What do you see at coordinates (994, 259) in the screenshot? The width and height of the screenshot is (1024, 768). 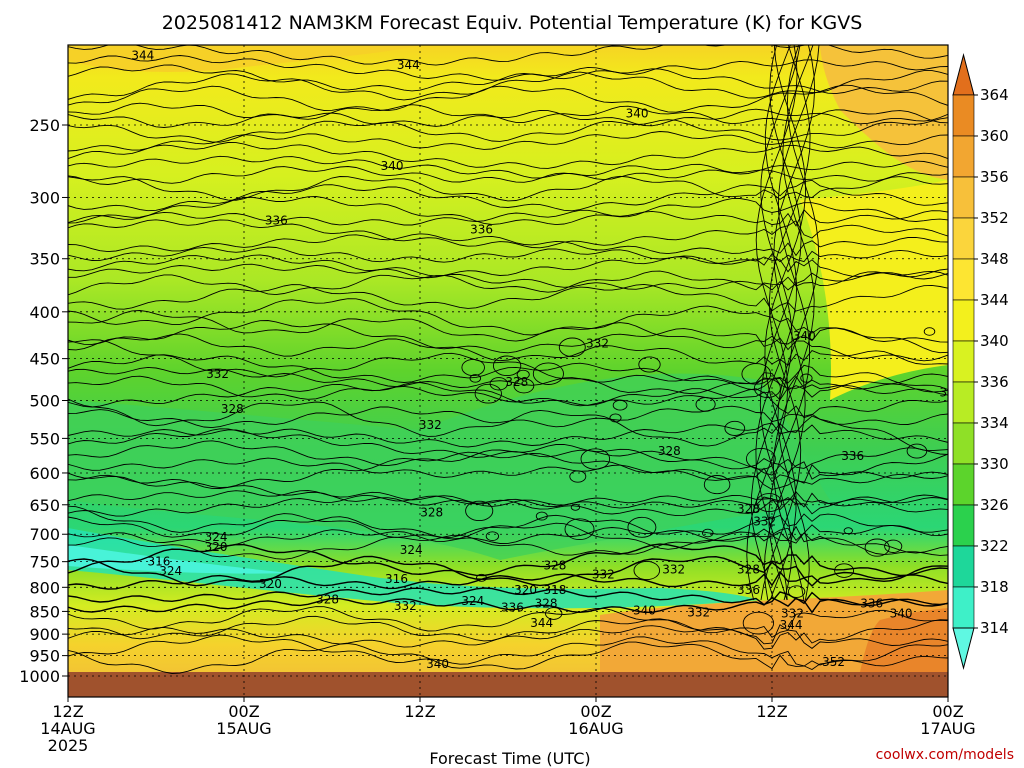 I see `colorbar-label: 348` at bounding box center [994, 259].